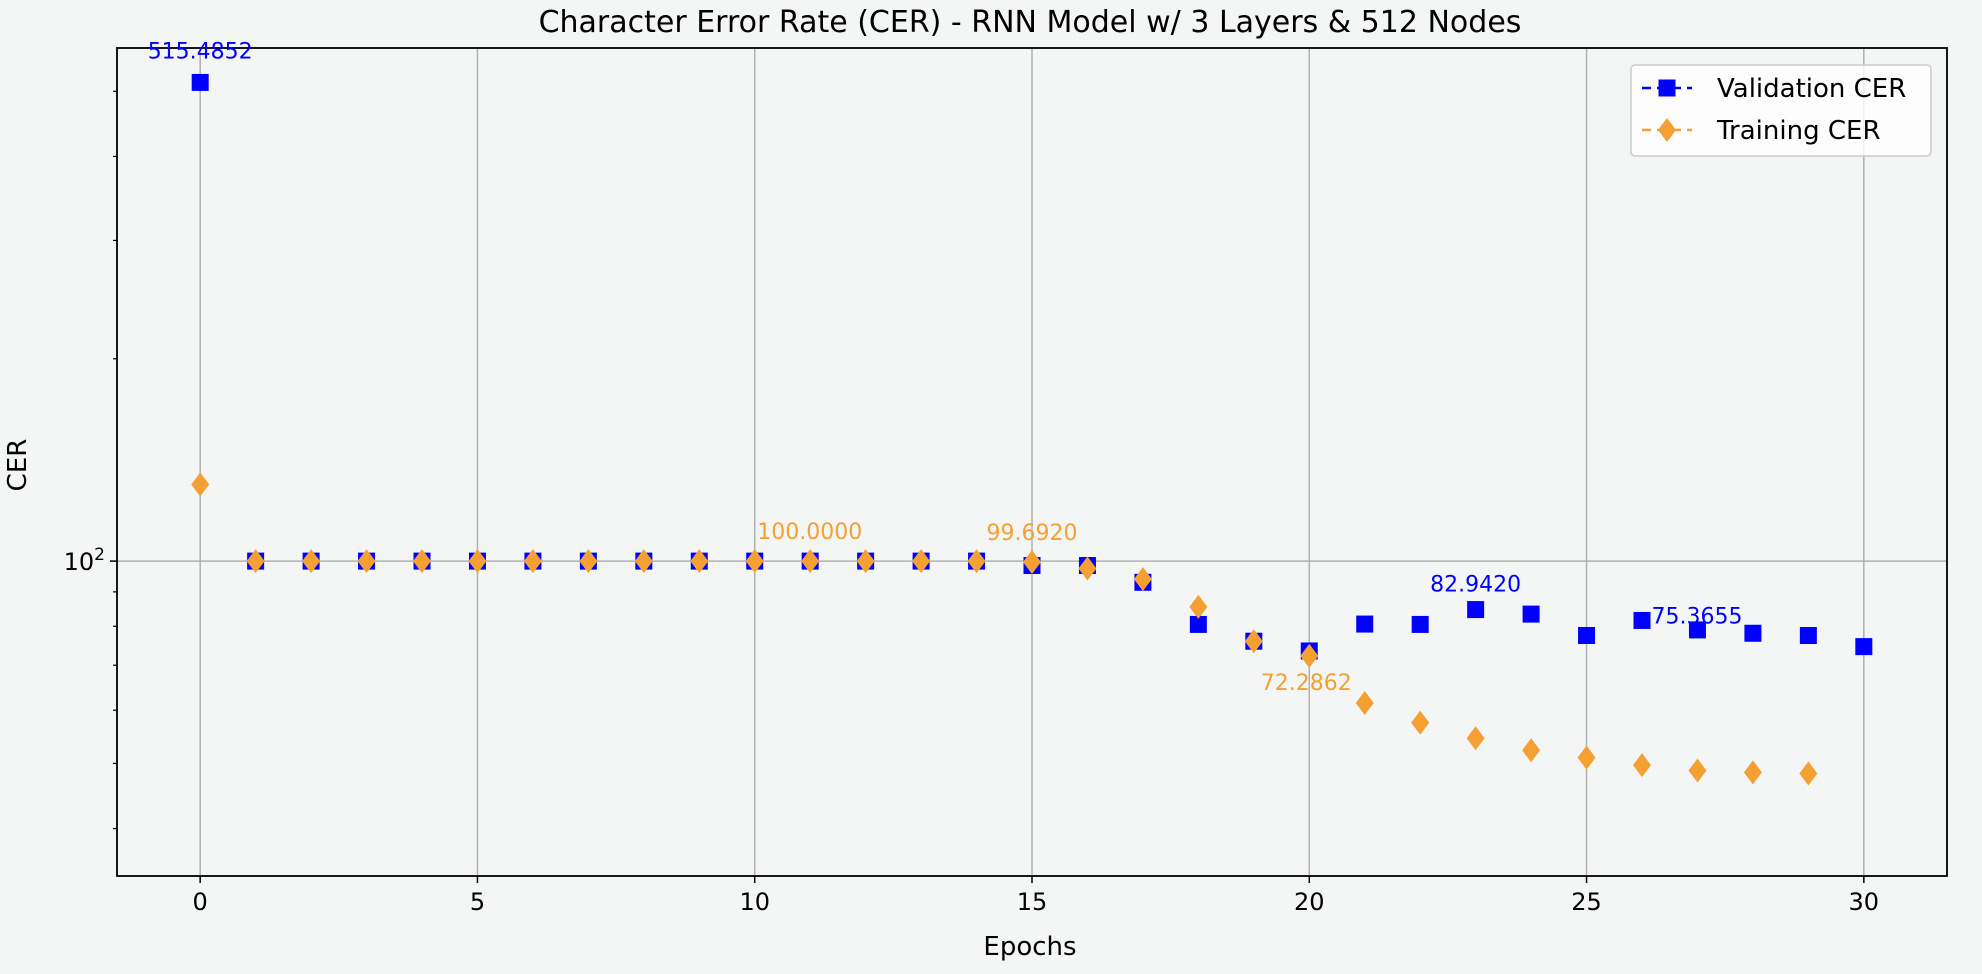  I want to click on legend-label: Training CER, so click(1798, 131).